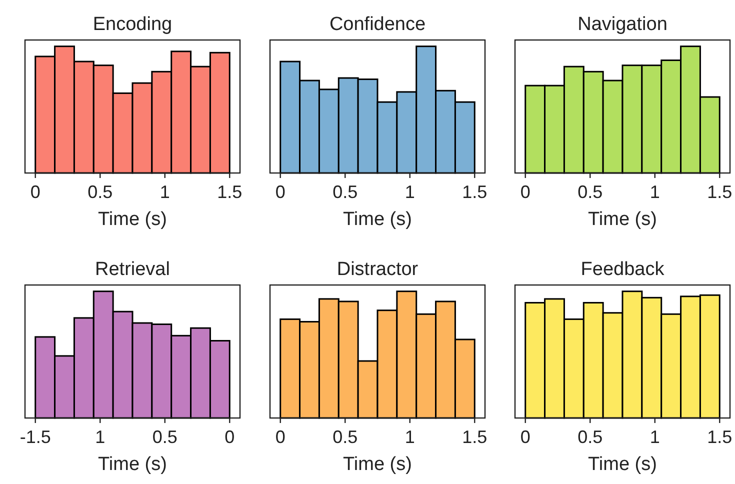 The width and height of the screenshot is (735, 484). Describe the element at coordinates (377, 269) in the screenshot. I see `chart-title: Distractor` at that location.